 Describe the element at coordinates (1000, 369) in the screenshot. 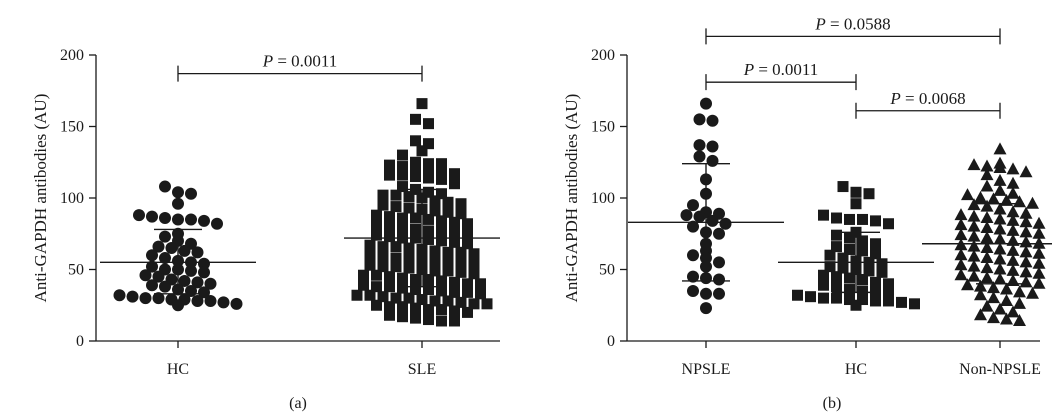

I see `x-category-label: Non-NPSLE` at that location.